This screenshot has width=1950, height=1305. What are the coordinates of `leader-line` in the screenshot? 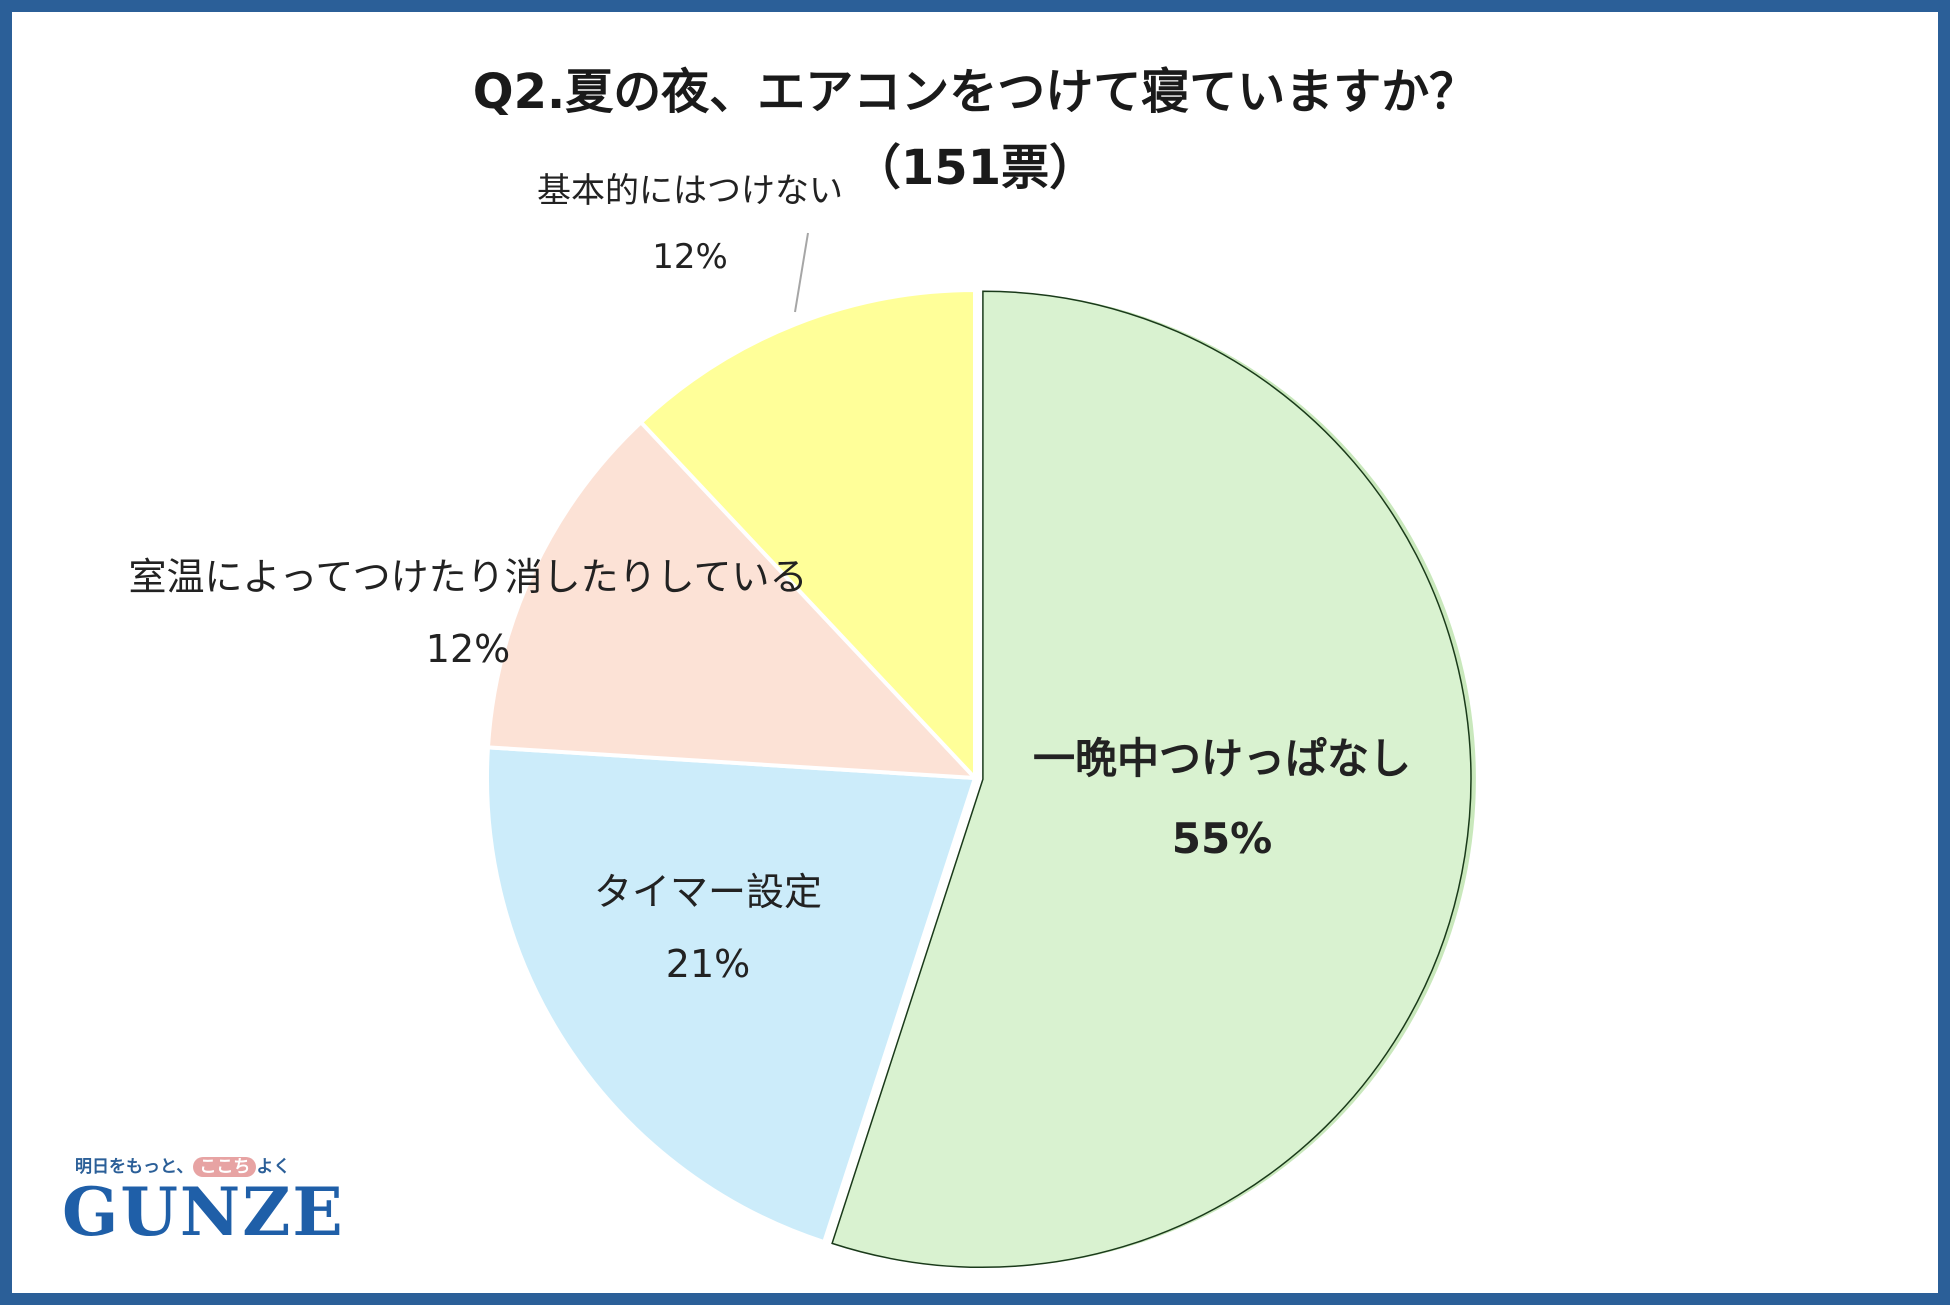 It's located at (801, 272).